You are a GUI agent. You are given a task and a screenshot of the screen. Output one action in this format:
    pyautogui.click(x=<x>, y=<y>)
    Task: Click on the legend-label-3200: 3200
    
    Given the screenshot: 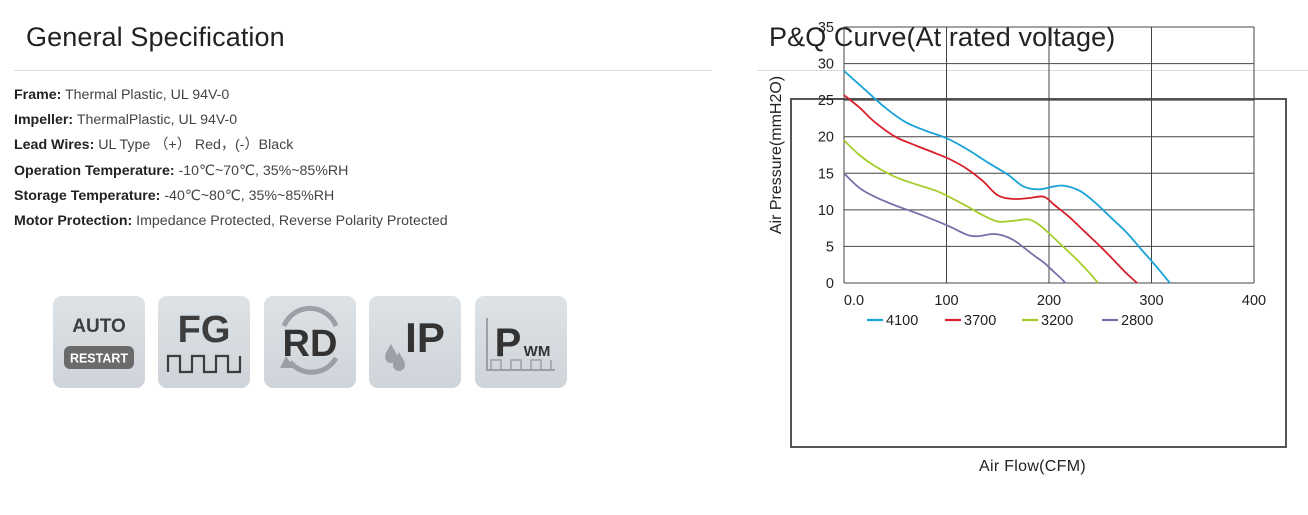 What is the action you would take?
    pyautogui.click(x=1057, y=321)
    